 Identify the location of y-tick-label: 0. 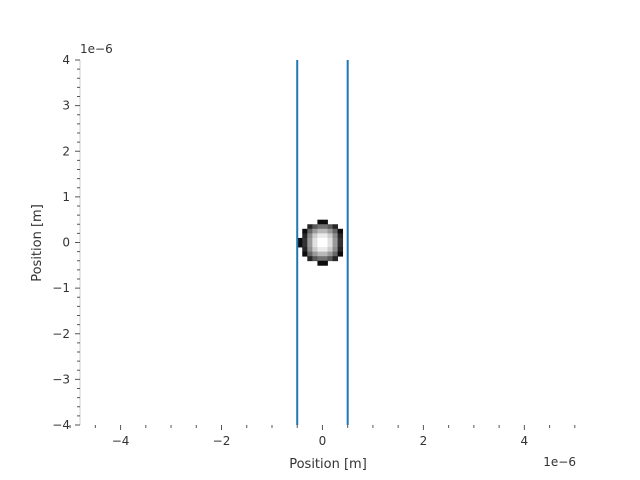
(66, 243).